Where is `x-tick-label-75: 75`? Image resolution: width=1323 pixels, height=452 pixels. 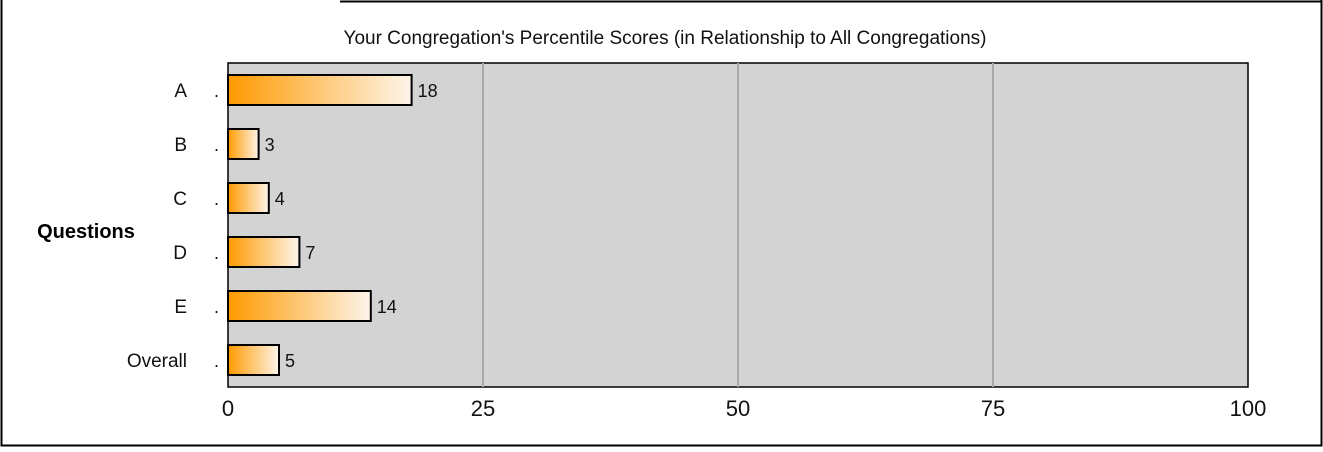 x-tick-label-75: 75 is located at coordinates (993, 408).